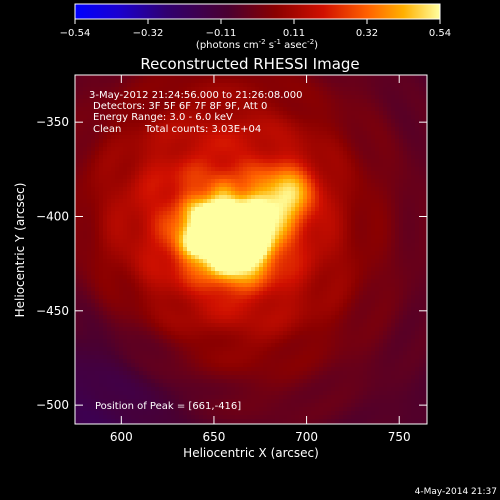  I want to click on colorbar-tick-label: −0.54, so click(75, 33).